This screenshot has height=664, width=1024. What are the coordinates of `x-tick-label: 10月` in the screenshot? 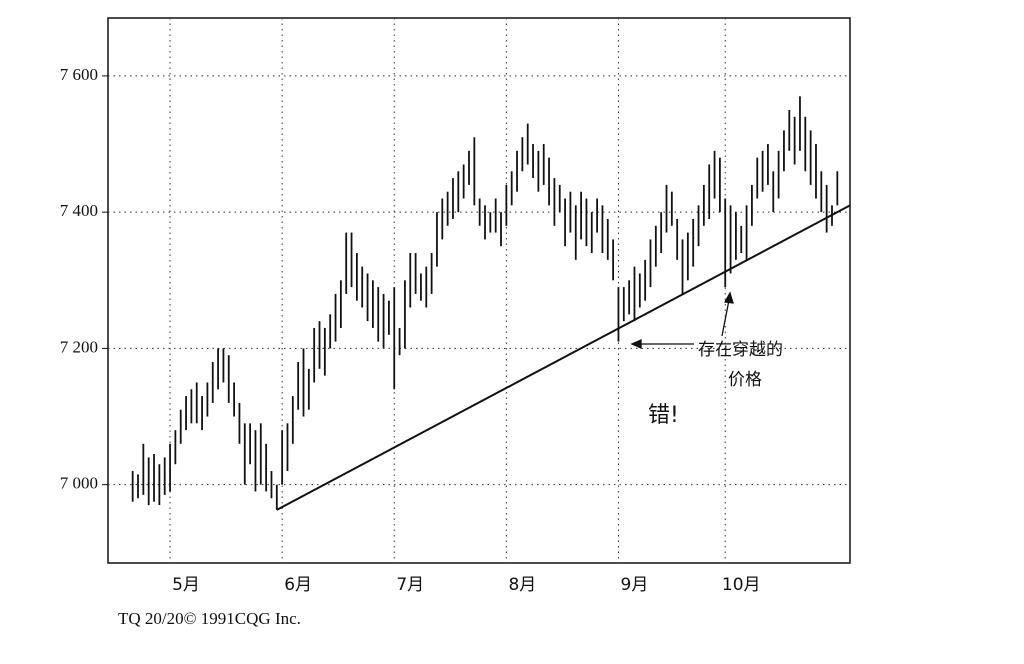 It's located at (741, 585).